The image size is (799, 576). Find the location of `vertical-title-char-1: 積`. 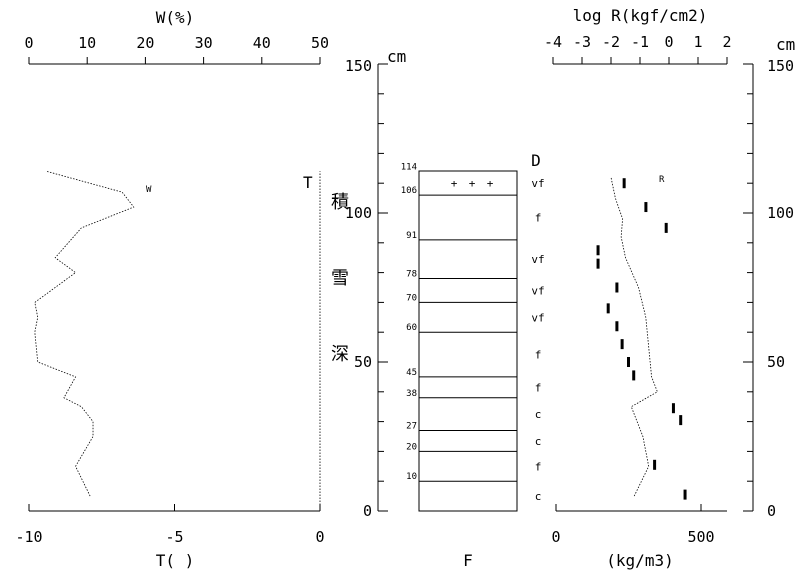

vertical-title-char-1: 積 is located at coordinates (340, 202).